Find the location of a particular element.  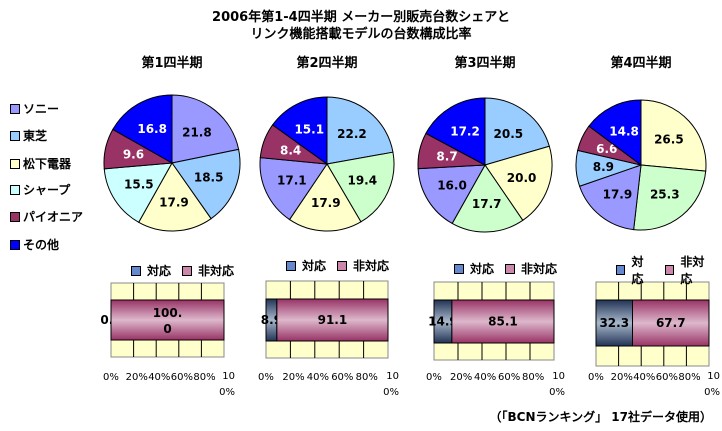

pie-data-label: 17.2 is located at coordinates (465, 132).